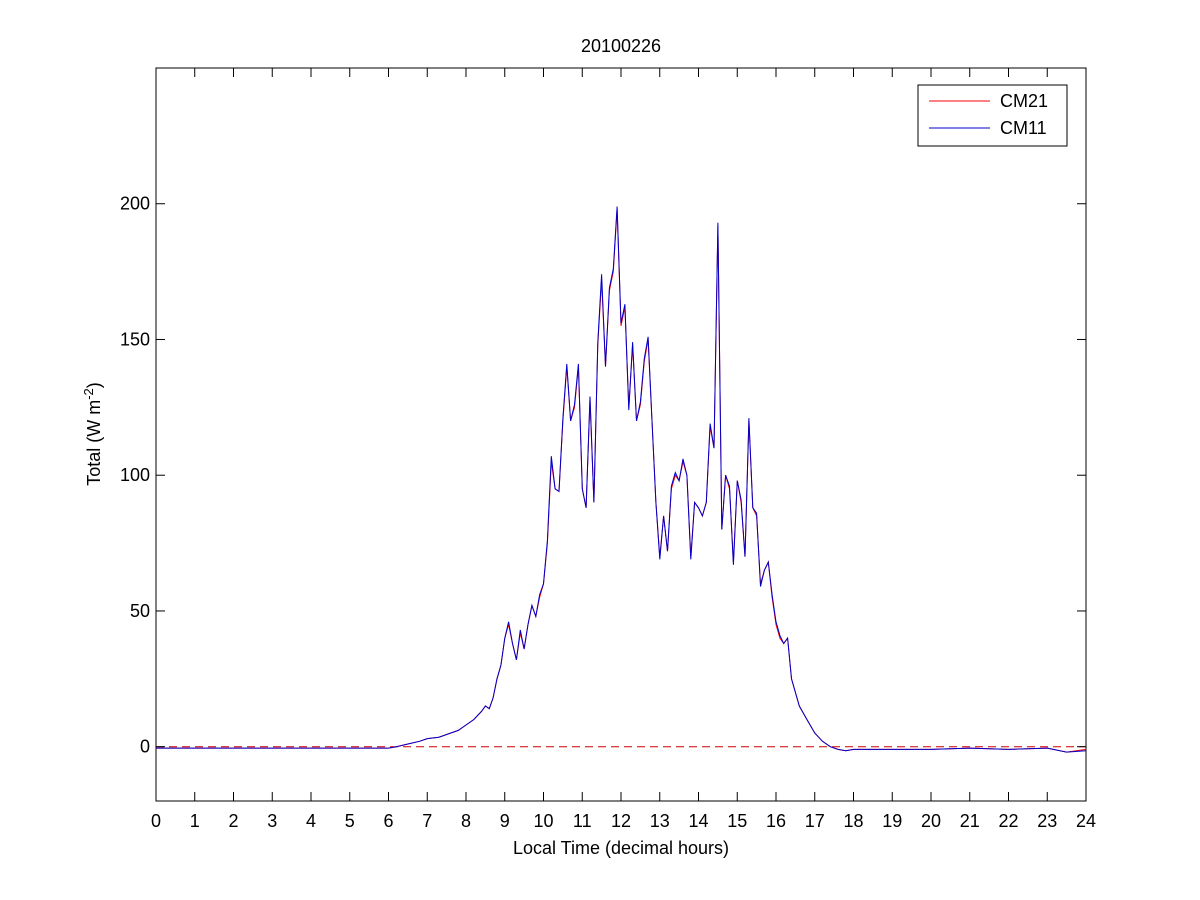  Describe the element at coordinates (776, 821) in the screenshot. I see `x-tick-label: 16` at that location.